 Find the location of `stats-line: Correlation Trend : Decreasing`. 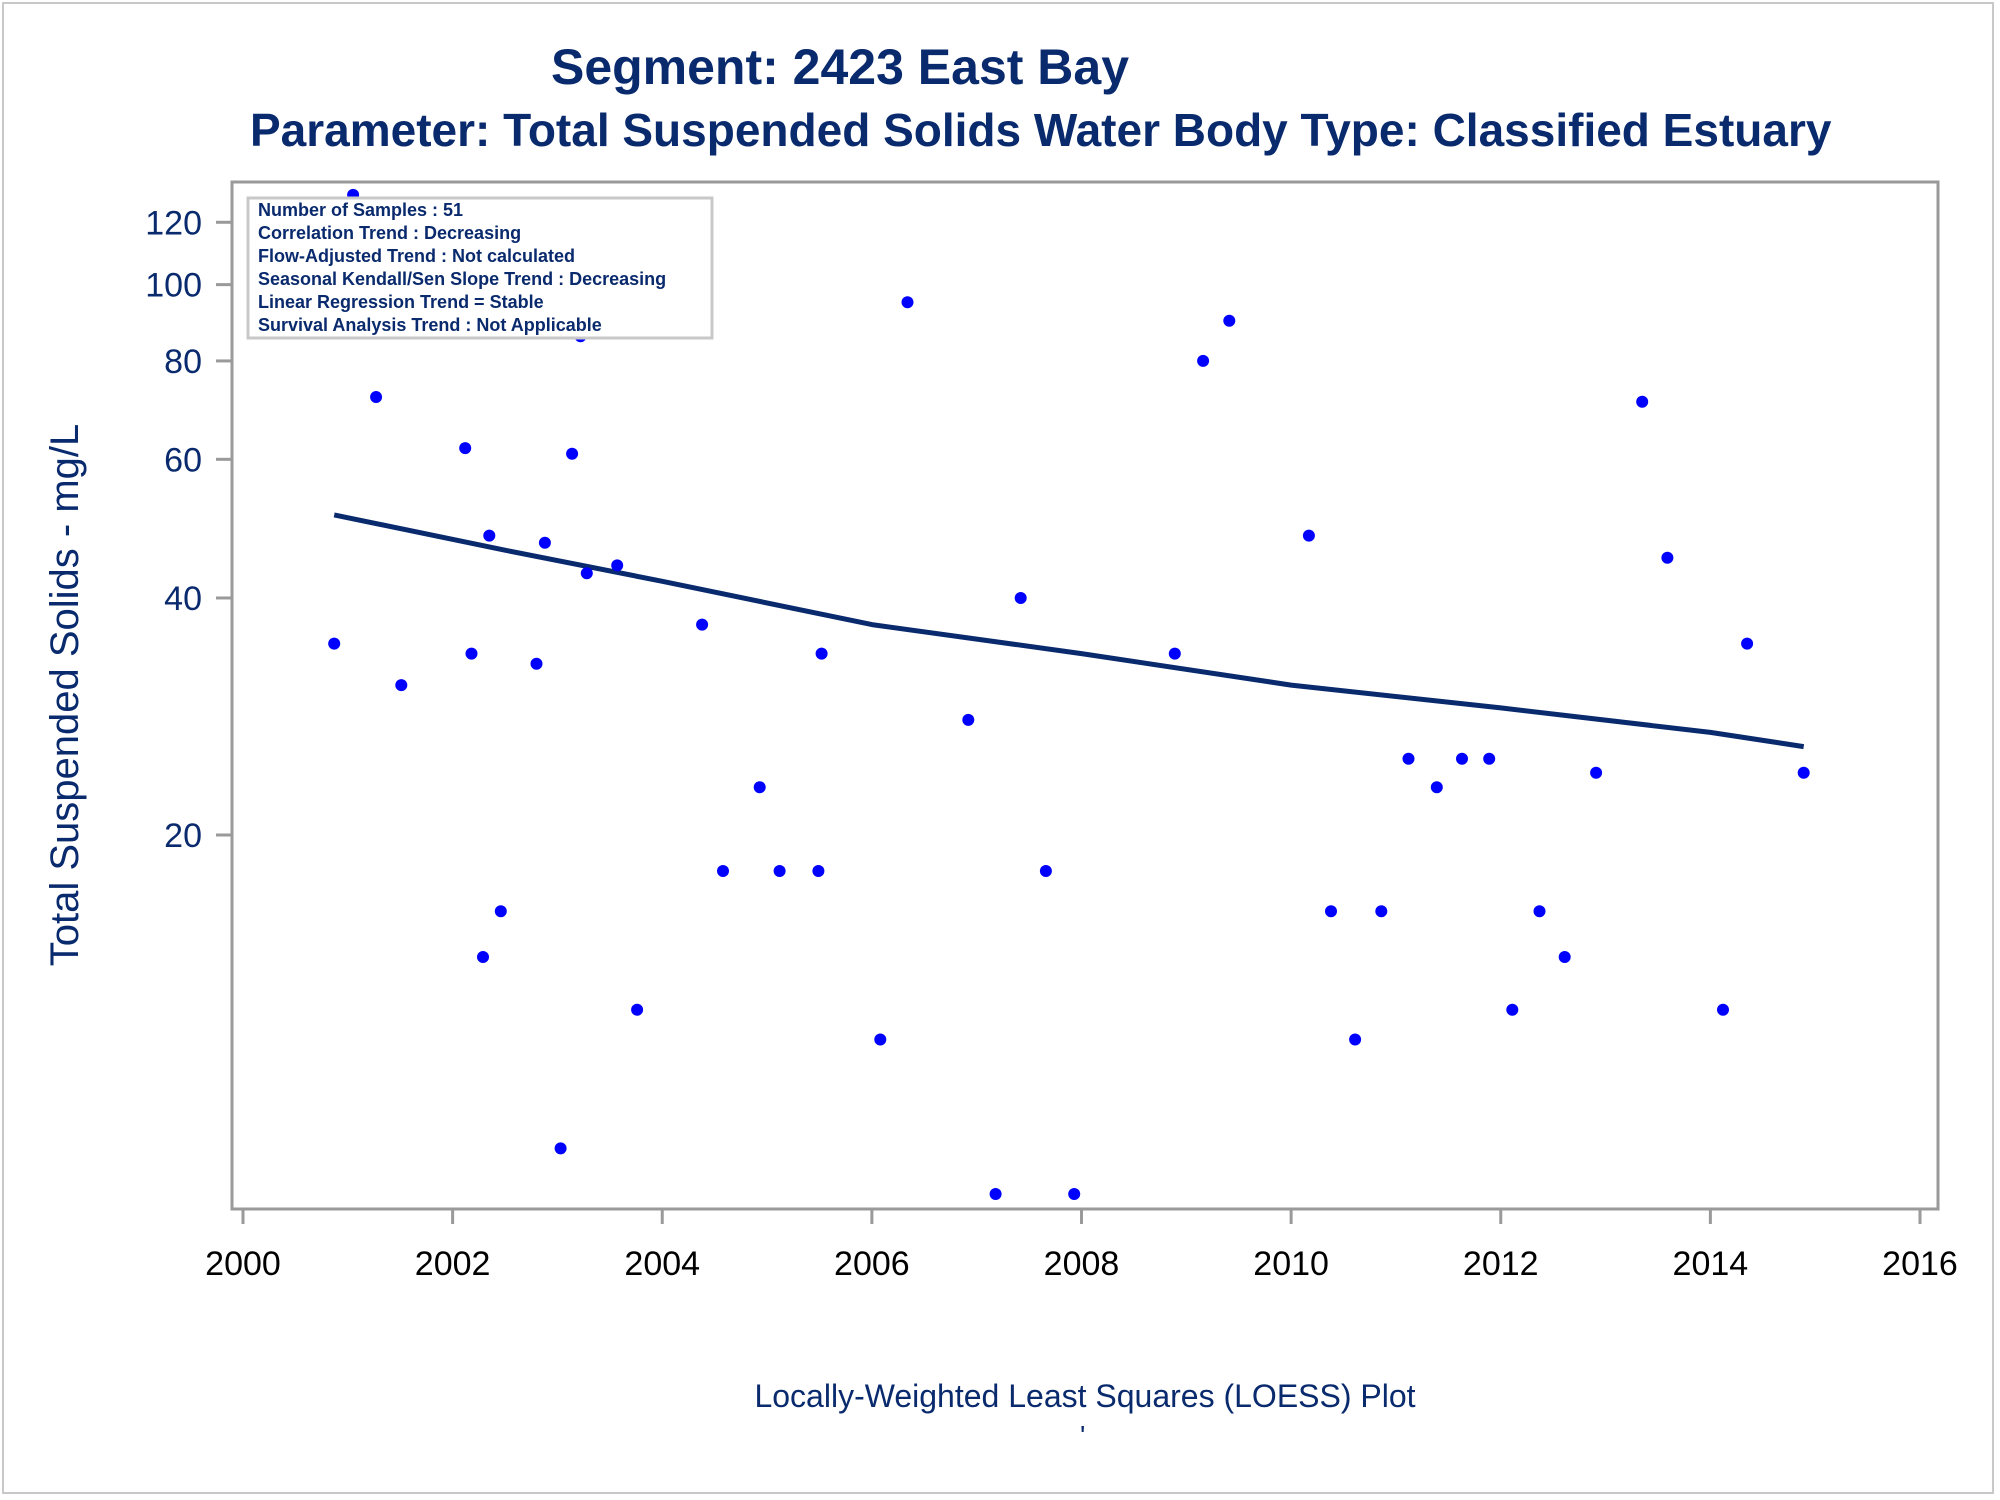

stats-line: Correlation Trend : Decreasing is located at coordinates (389, 233).